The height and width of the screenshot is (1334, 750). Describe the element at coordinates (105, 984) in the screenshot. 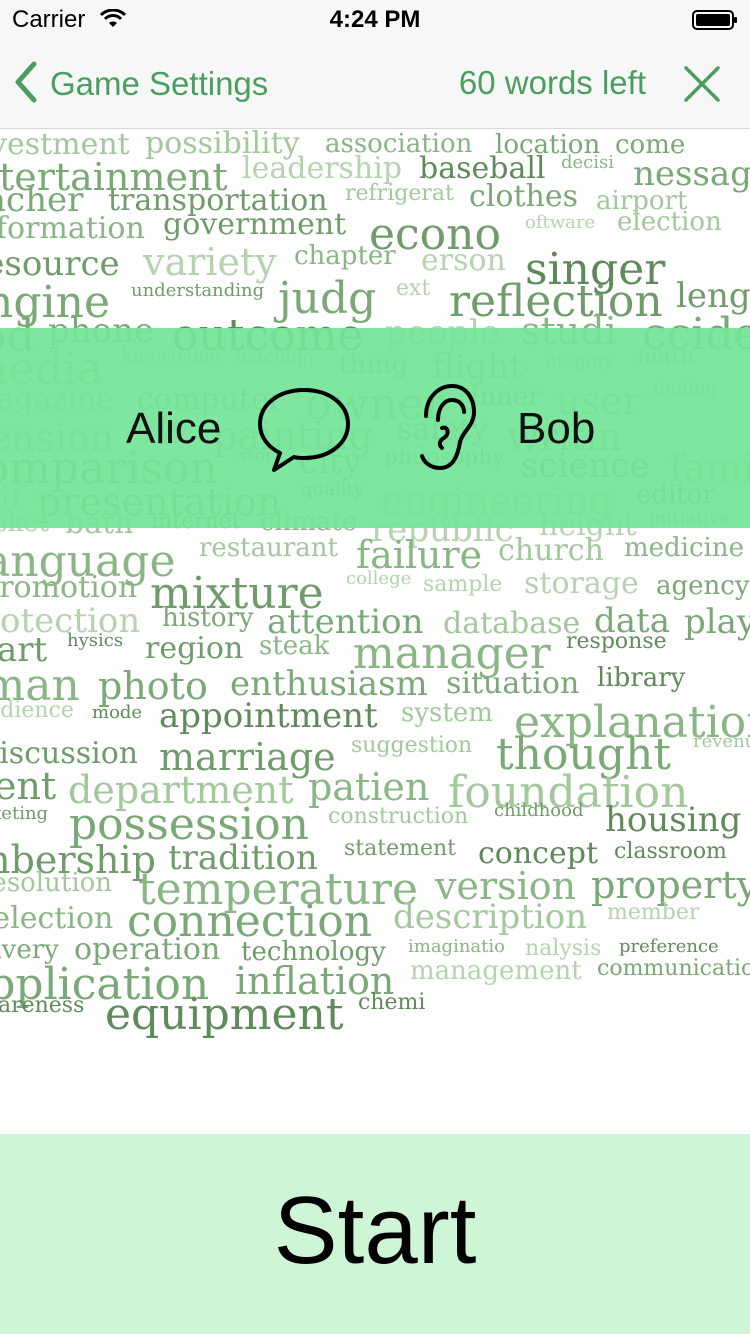

I see `cloud-word: application` at that location.